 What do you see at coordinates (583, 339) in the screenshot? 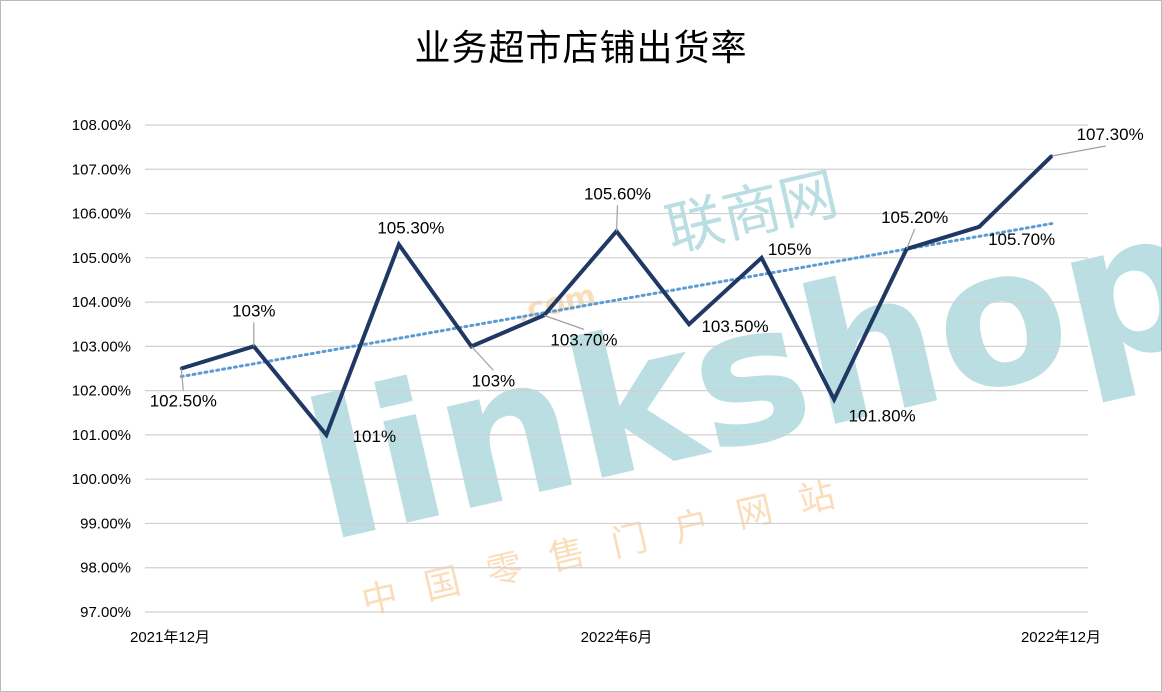
I see `data-label: 103.70%` at bounding box center [583, 339].